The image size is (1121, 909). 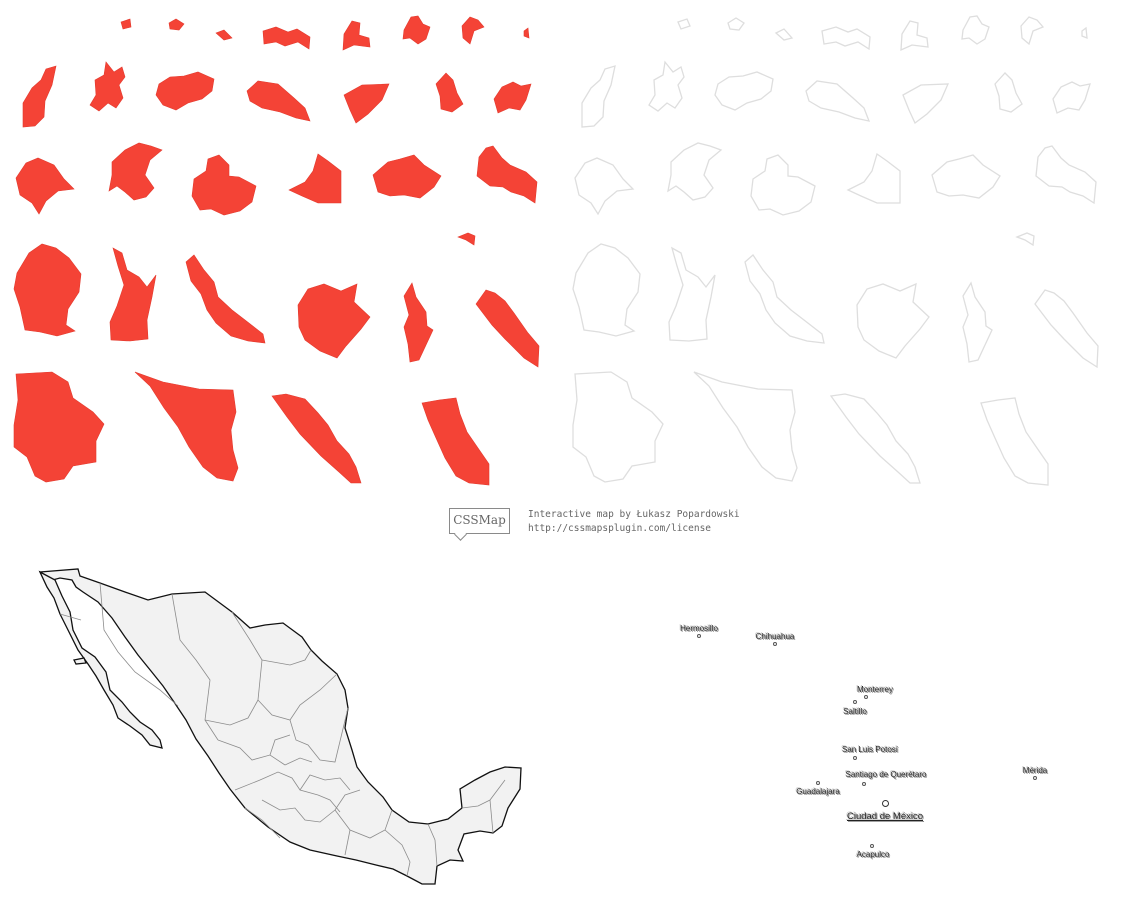 I want to click on islands, so click(x=80, y=661).